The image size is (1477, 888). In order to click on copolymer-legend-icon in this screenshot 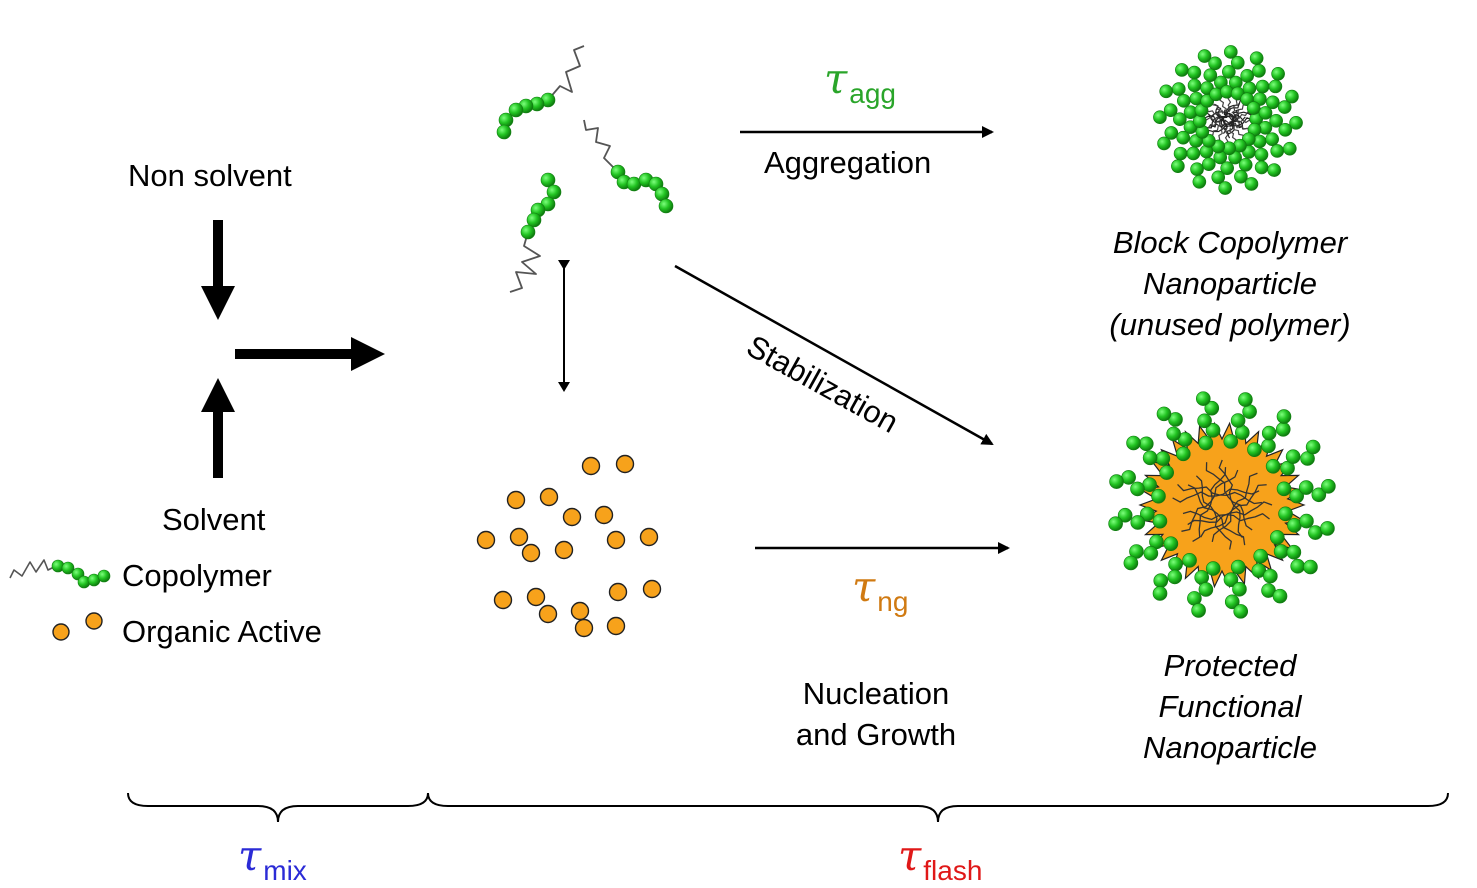, I will do `click(60, 574)`.